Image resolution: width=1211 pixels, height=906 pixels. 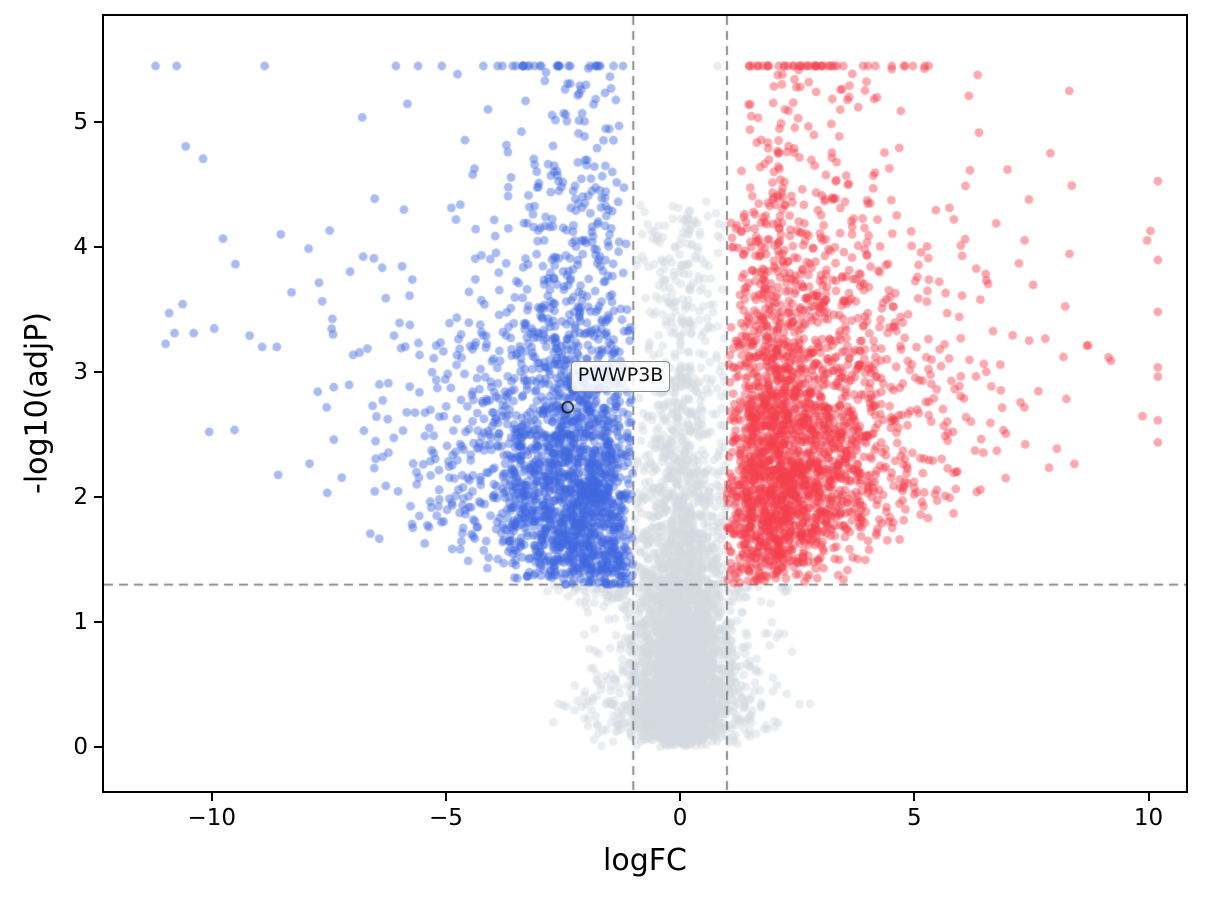 I want to click on x-axis-tick-label: 10, so click(x=1148, y=818).